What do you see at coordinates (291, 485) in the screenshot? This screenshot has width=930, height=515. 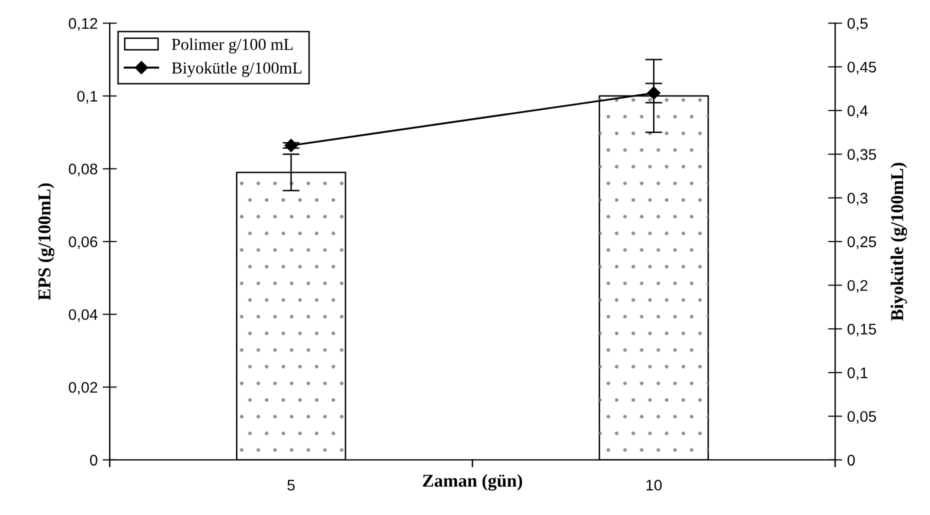 I see `x-tick-label: 5` at bounding box center [291, 485].